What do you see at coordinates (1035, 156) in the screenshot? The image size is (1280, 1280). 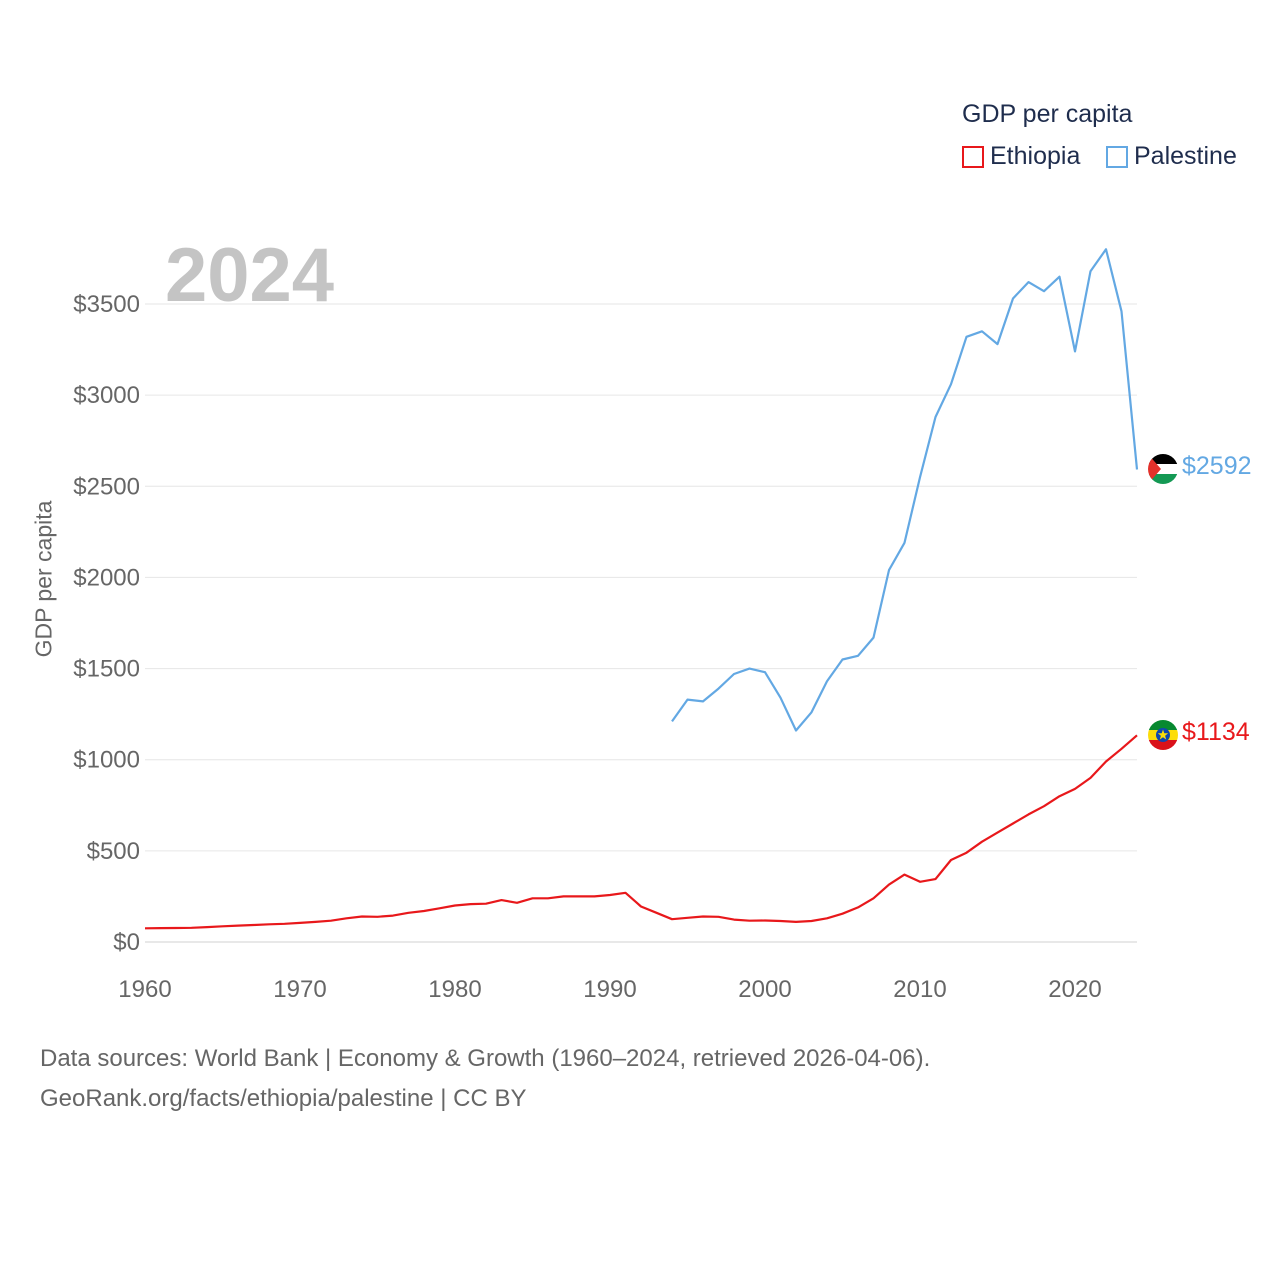 I see `legend-label-ethiopia: Ethiopia` at bounding box center [1035, 156].